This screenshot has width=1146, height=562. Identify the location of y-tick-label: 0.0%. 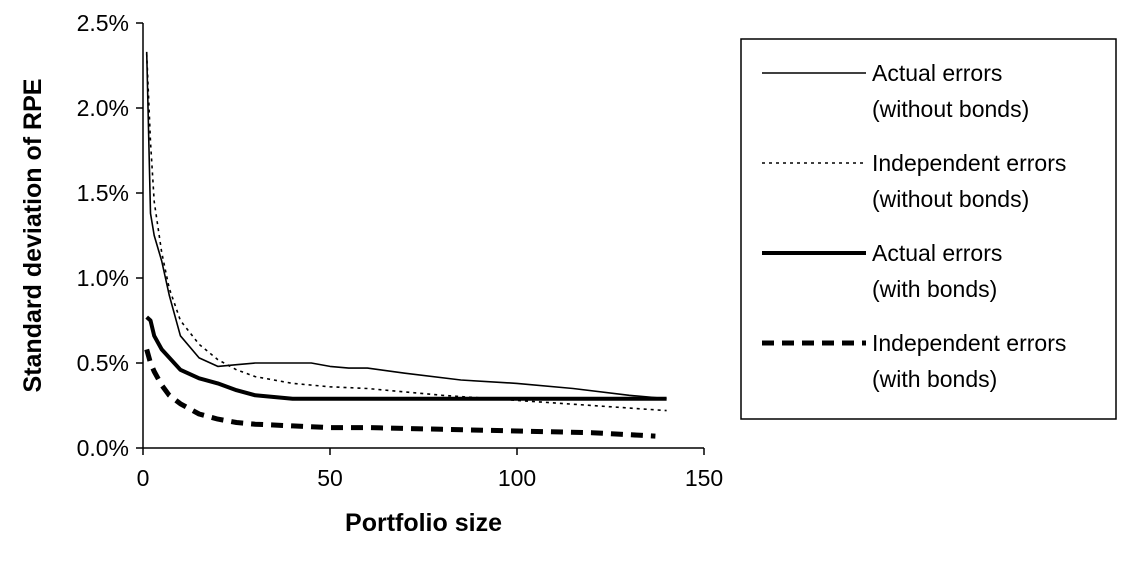
(103, 448).